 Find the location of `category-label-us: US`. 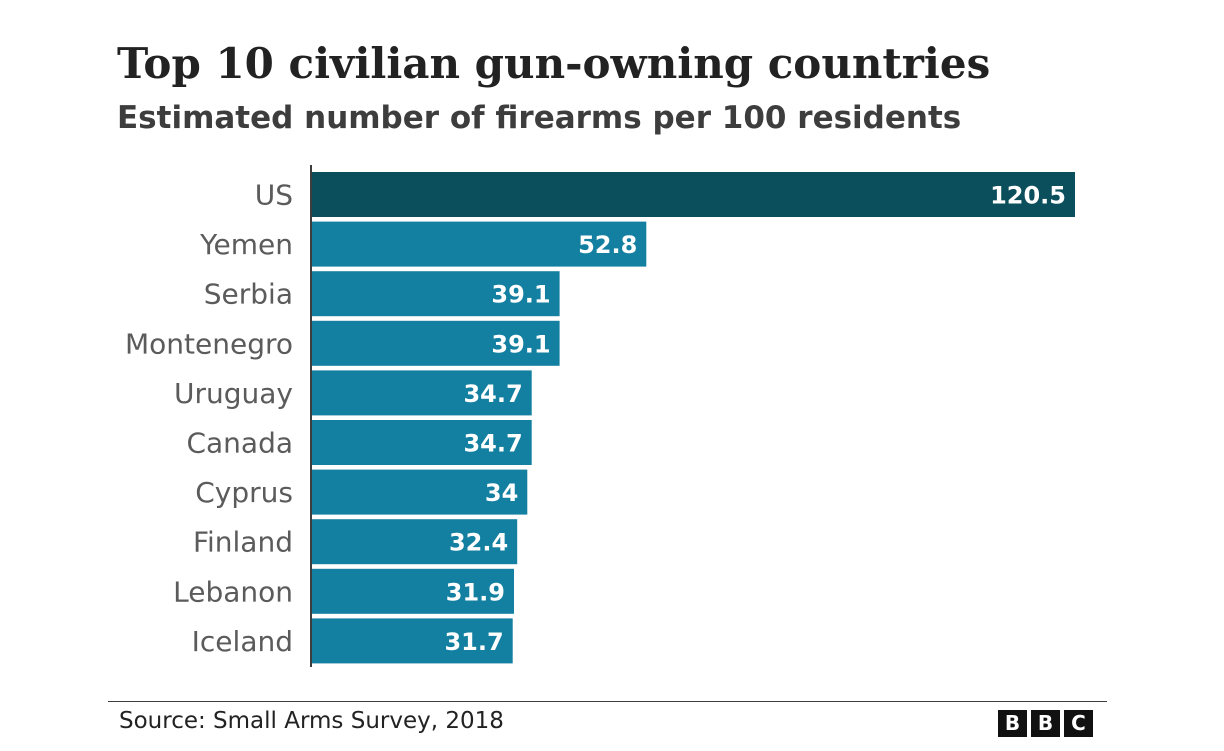

category-label-us: US is located at coordinates (274, 195).